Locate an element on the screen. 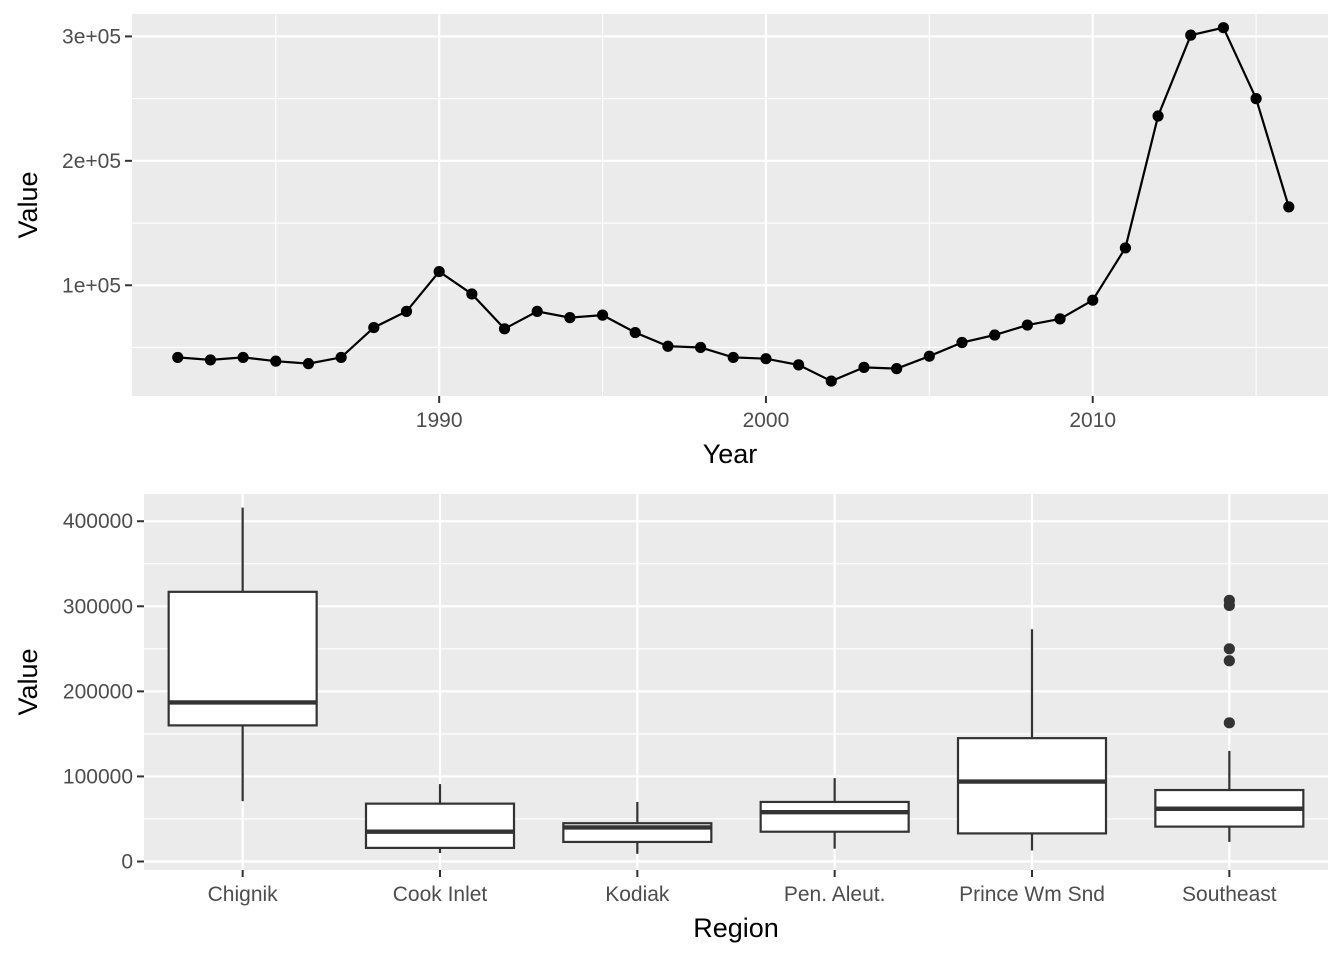 The image size is (1344, 960). line-y-tick-label: 1e+05 is located at coordinates (91, 285).